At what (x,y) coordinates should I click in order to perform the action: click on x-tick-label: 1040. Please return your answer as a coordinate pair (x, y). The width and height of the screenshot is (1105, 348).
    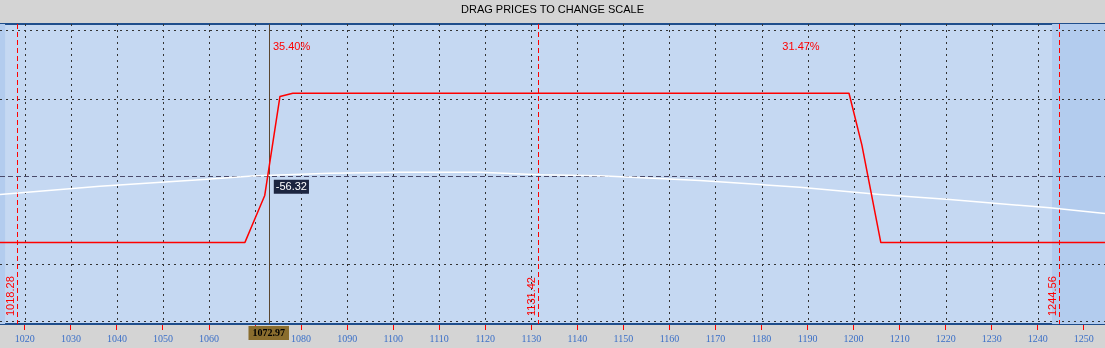
    Looking at the image, I should click on (116, 338).